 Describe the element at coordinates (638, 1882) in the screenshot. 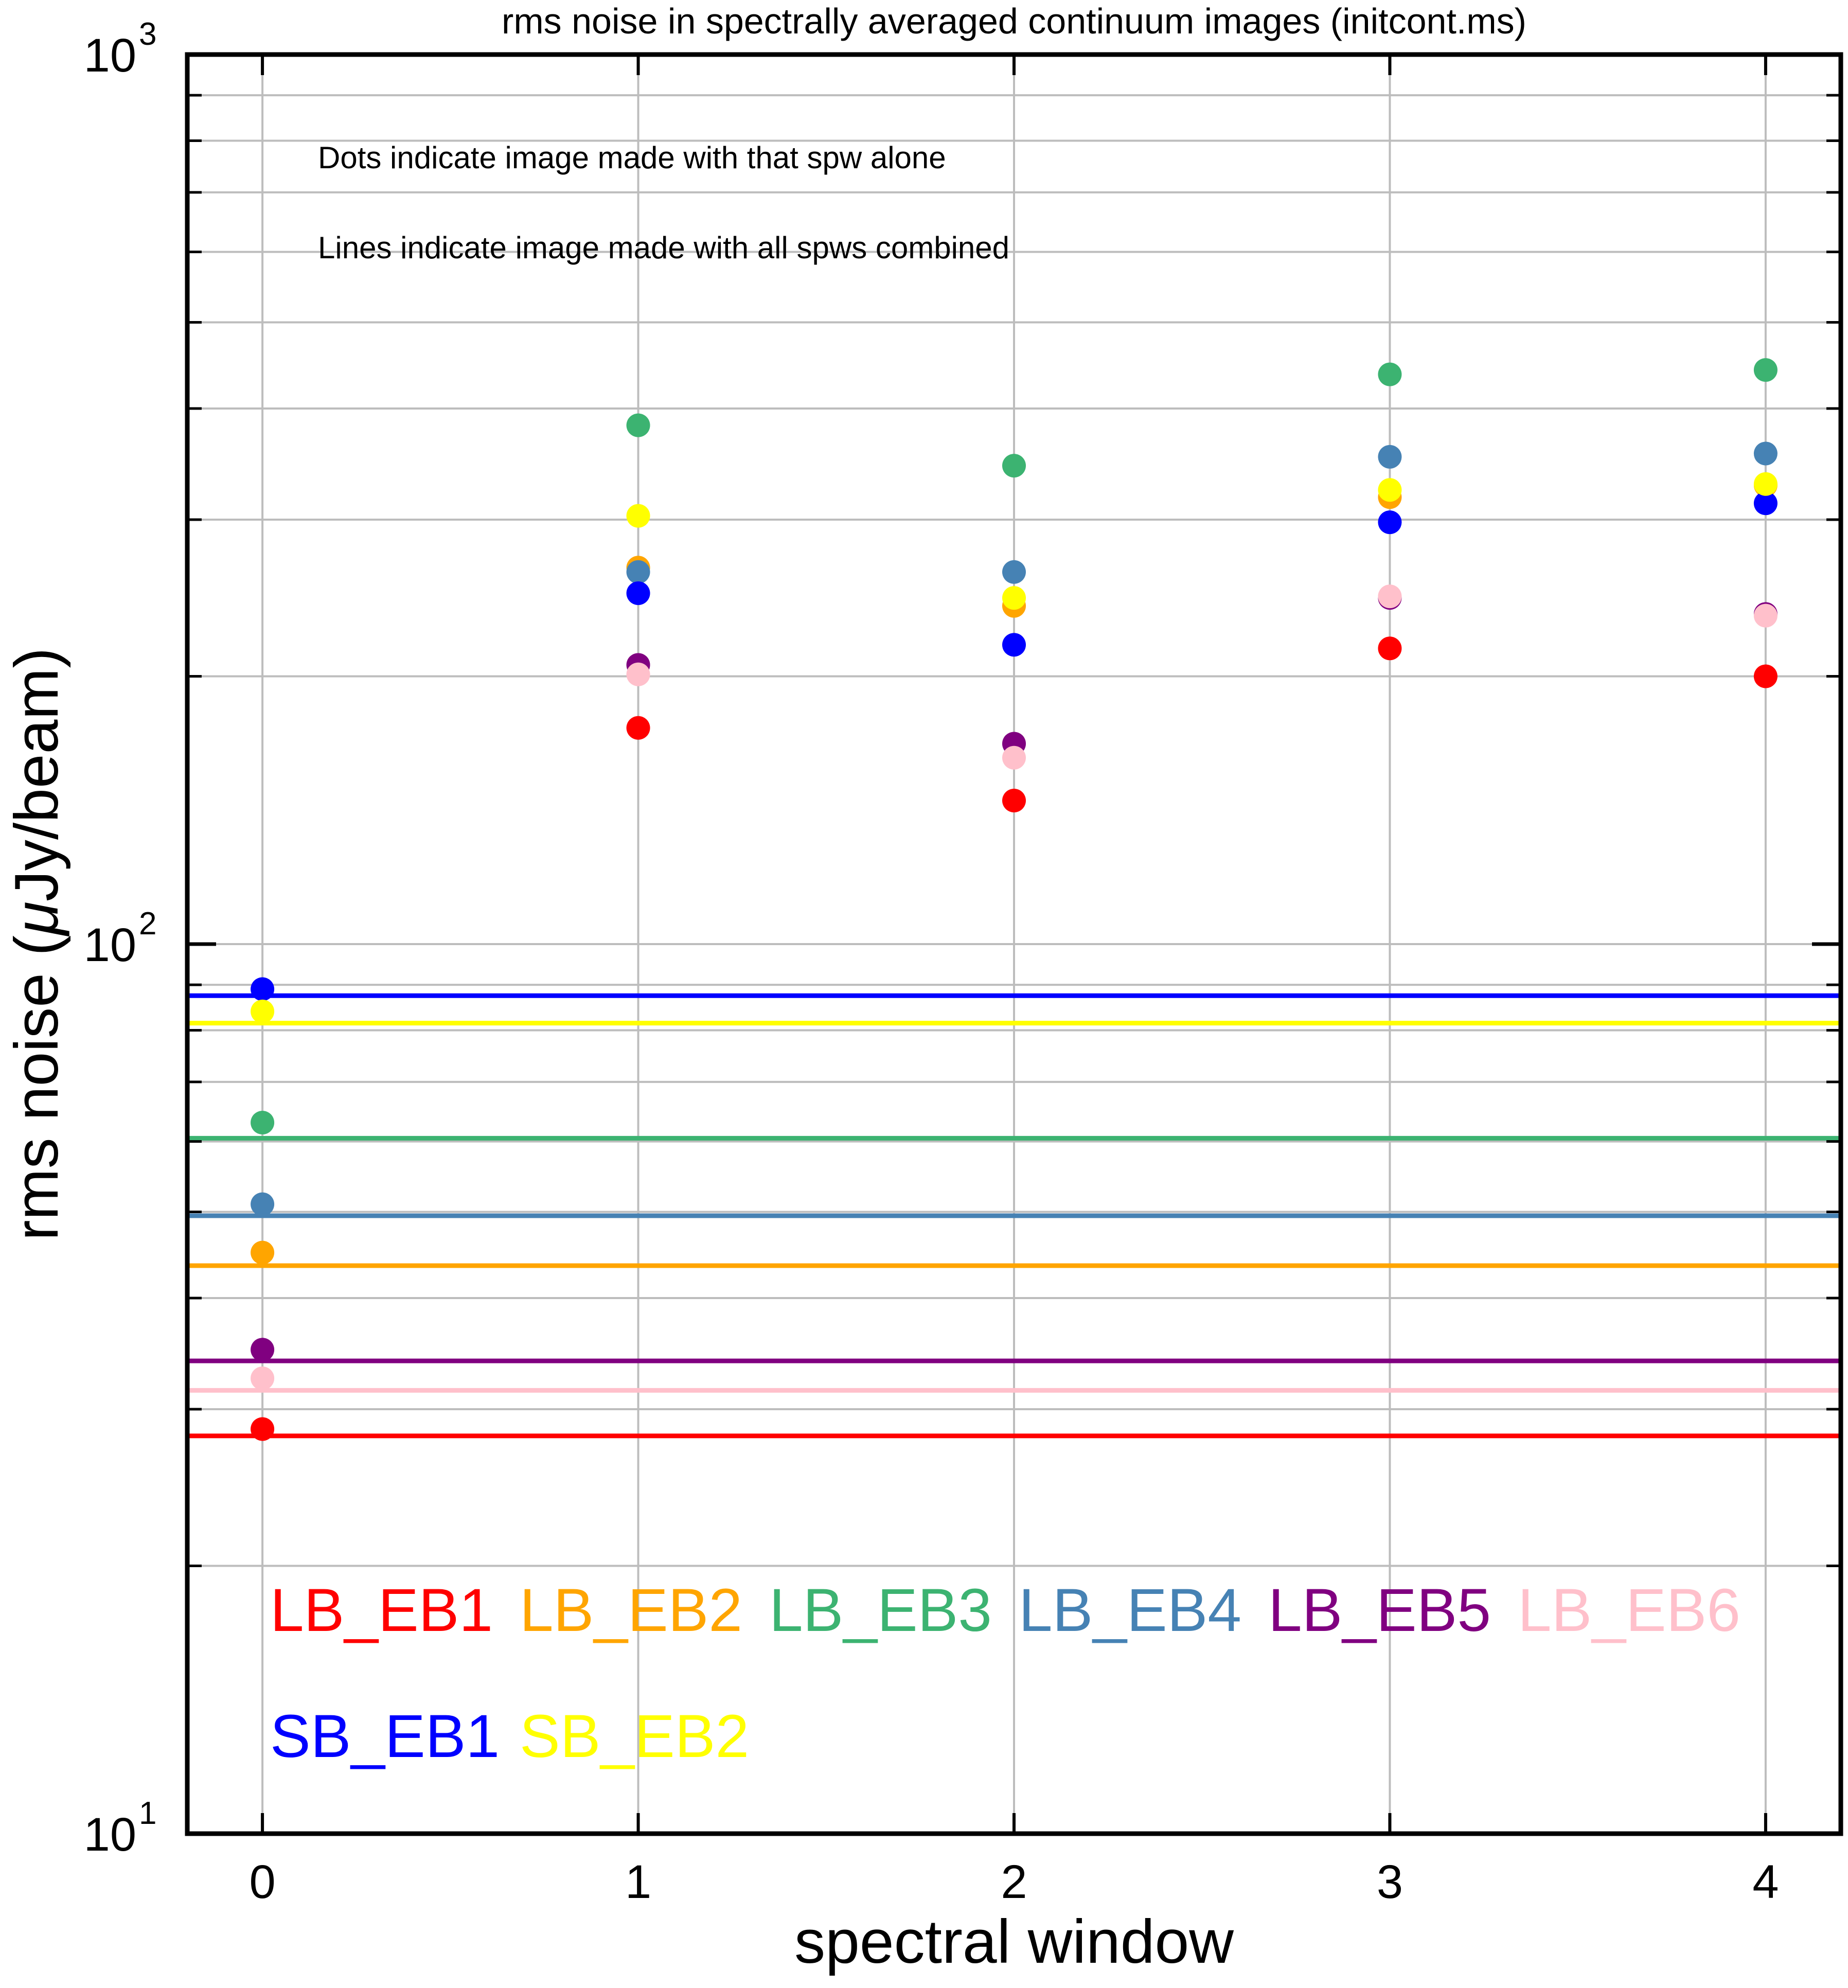

I see `x-tick-label: 1` at that location.